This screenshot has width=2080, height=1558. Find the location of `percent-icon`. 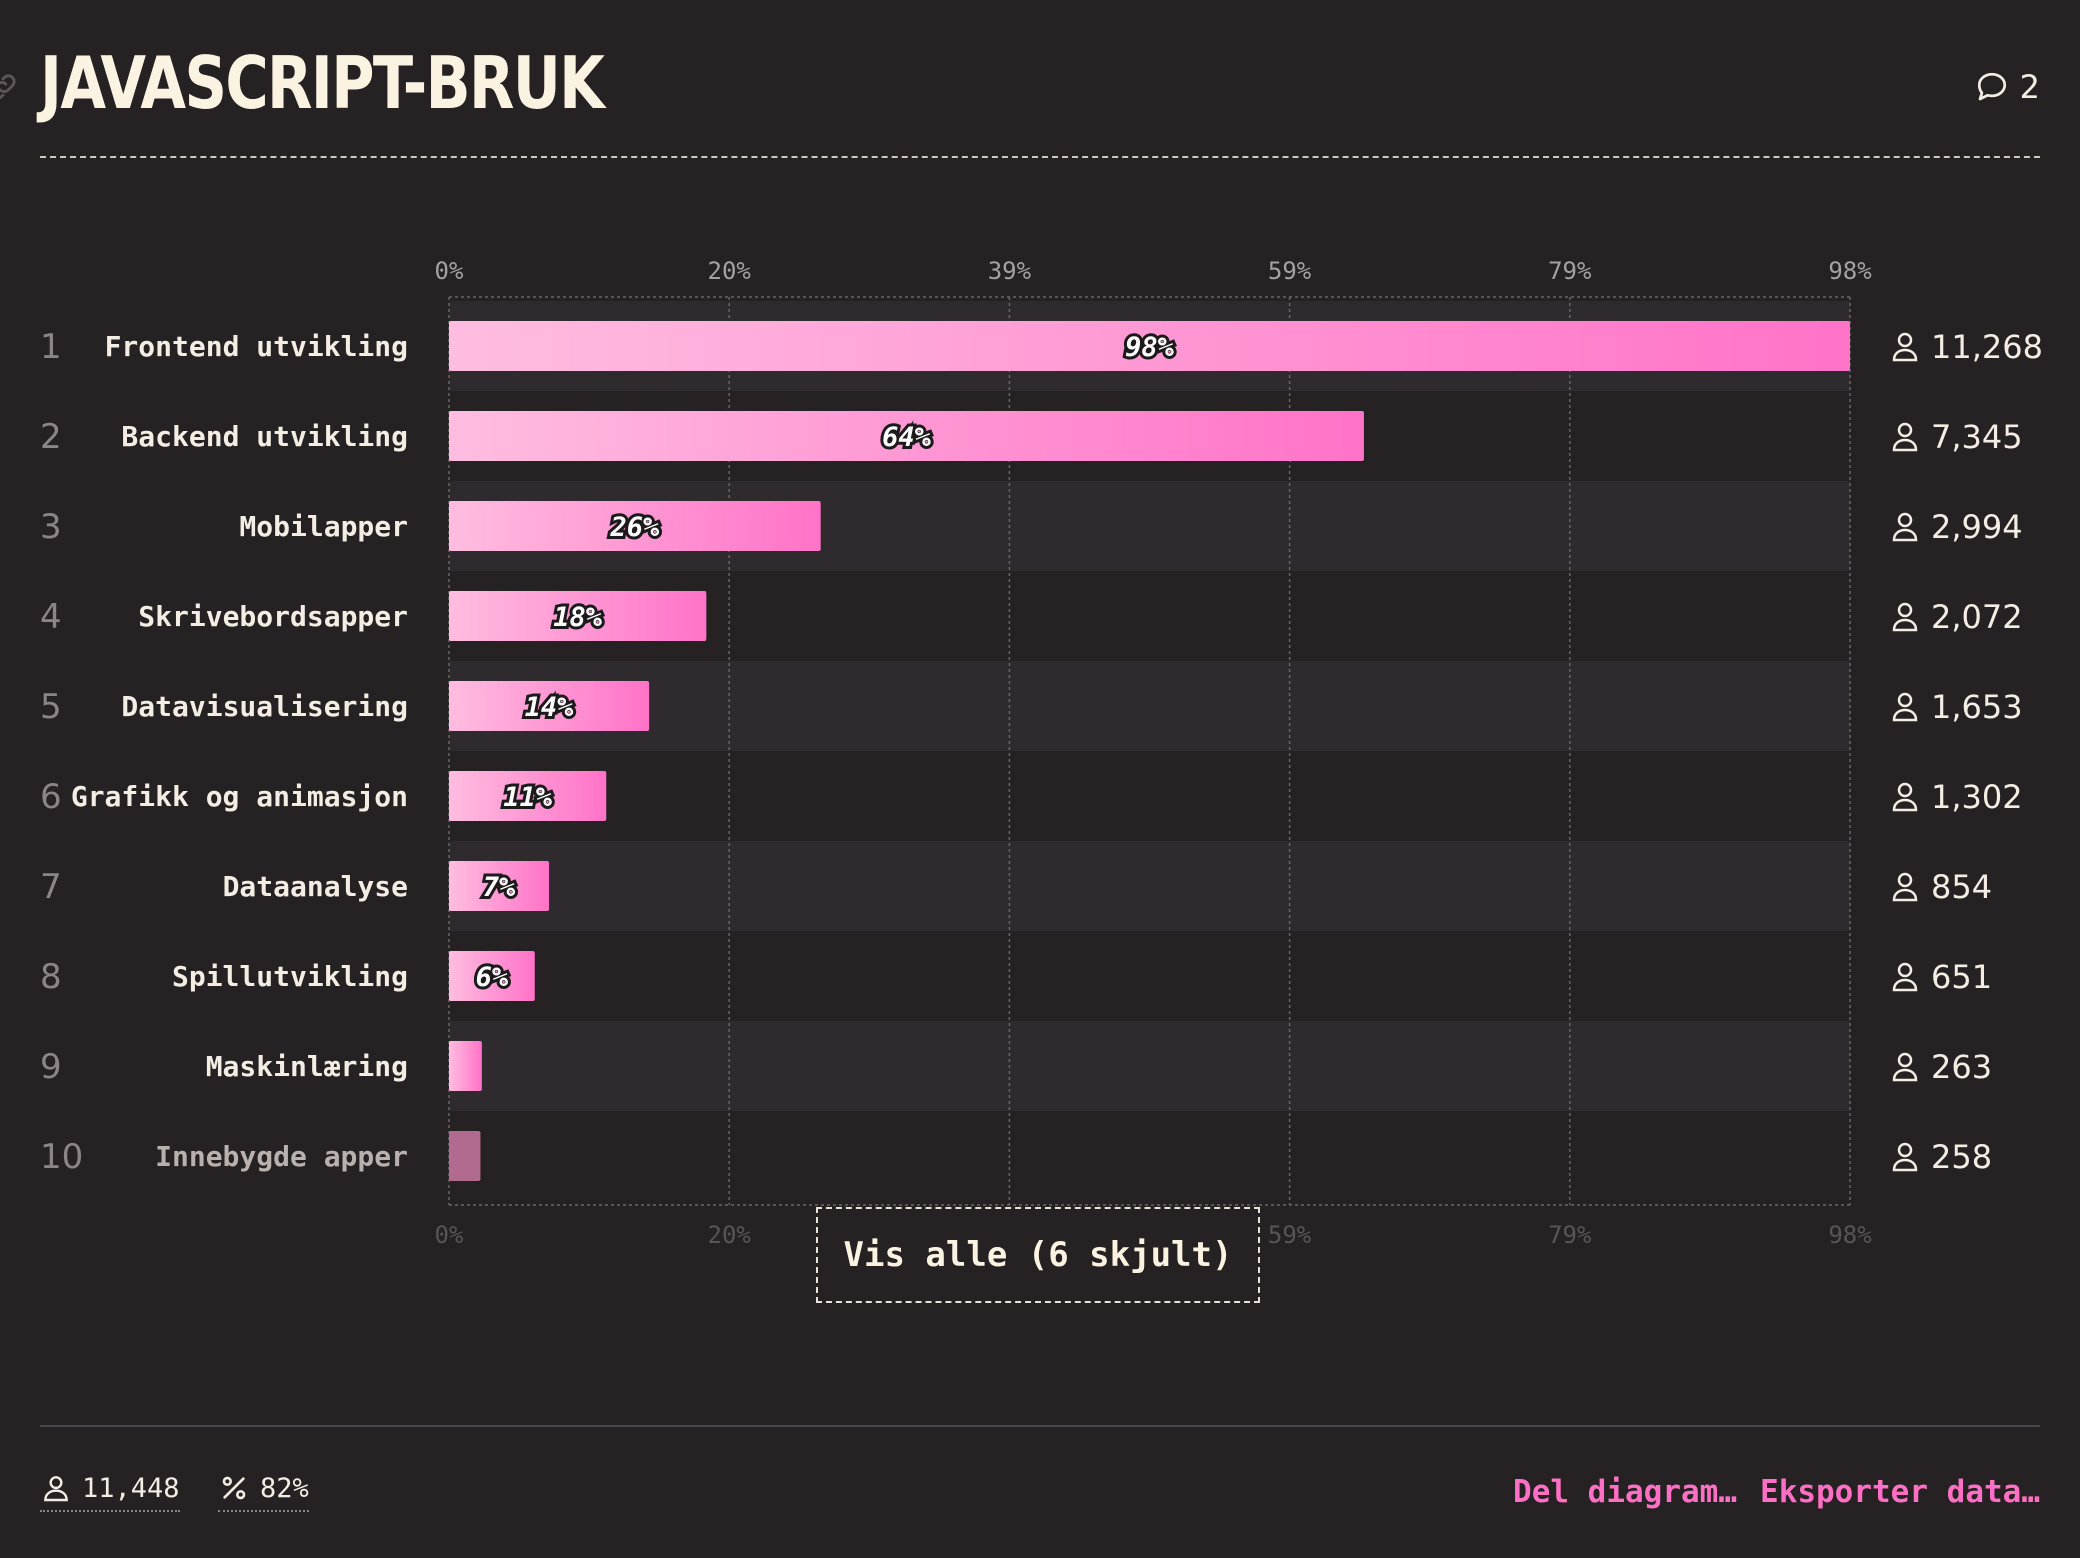

percent-icon is located at coordinates (234, 1488).